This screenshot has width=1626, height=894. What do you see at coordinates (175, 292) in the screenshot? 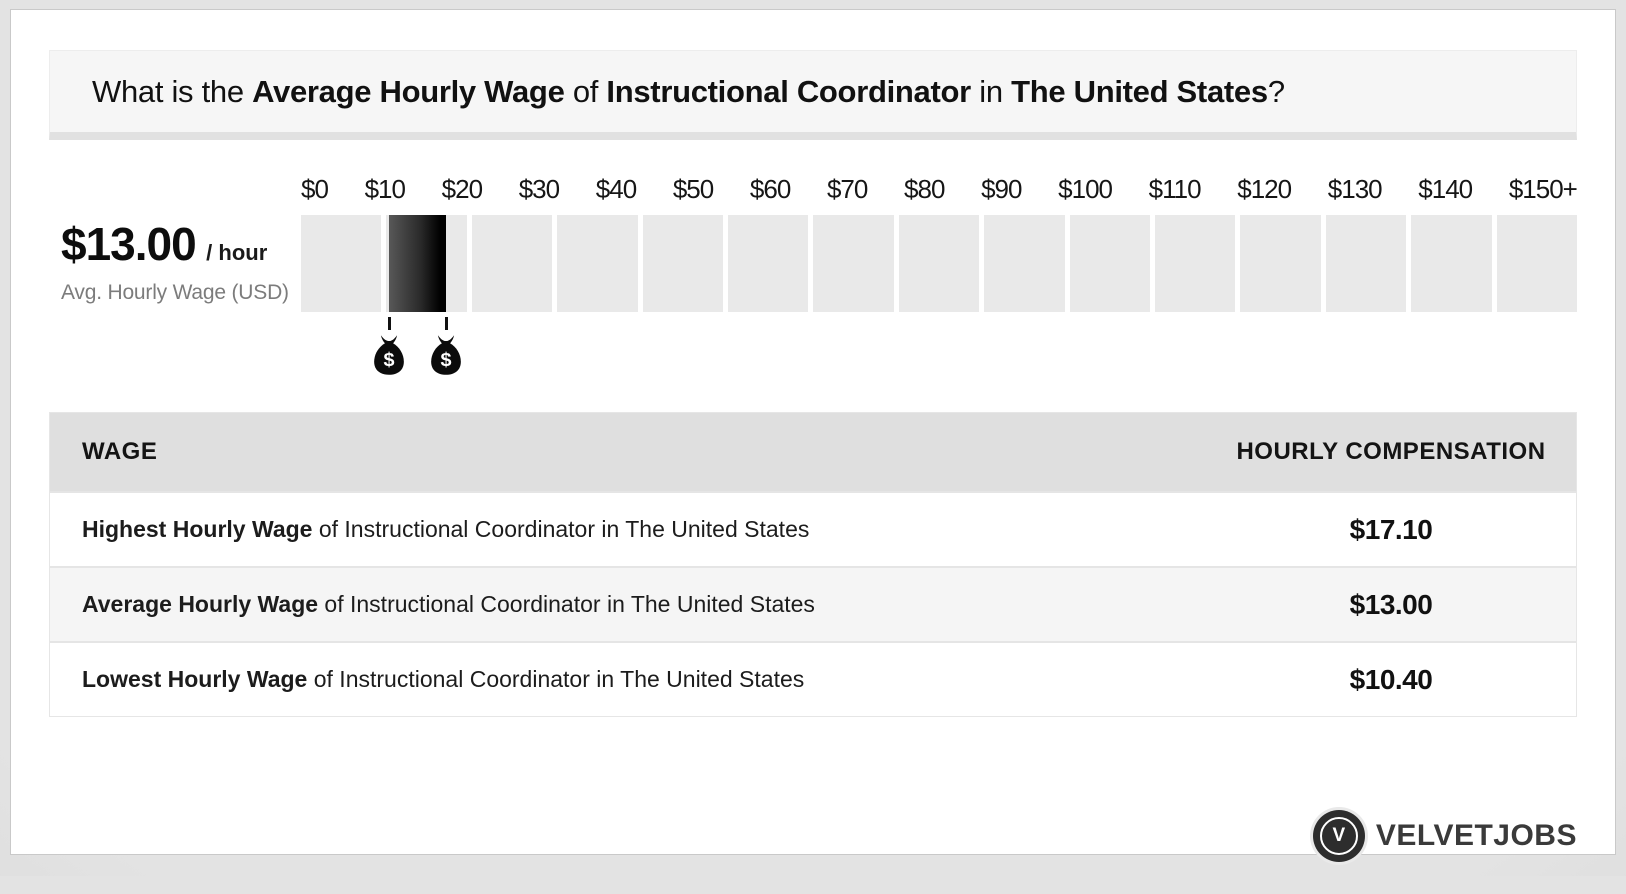
I see `average-wage-caption: Avg. Hourly Wage (USD)` at bounding box center [175, 292].